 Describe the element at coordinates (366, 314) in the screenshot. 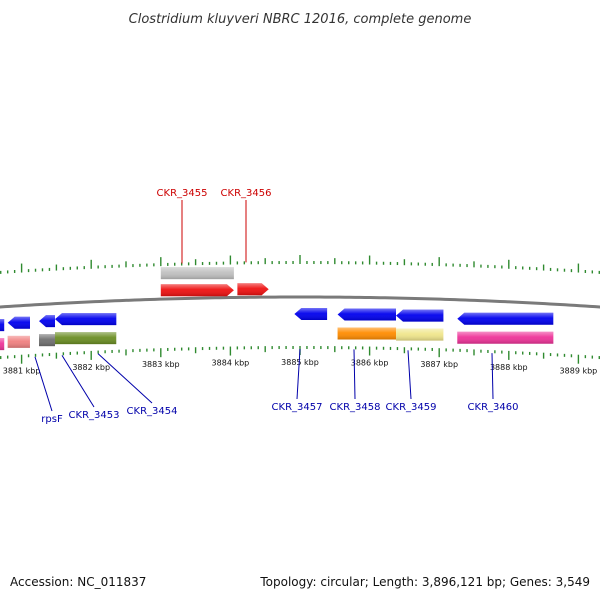

I see `gene-ckr-3458-shading` at that location.